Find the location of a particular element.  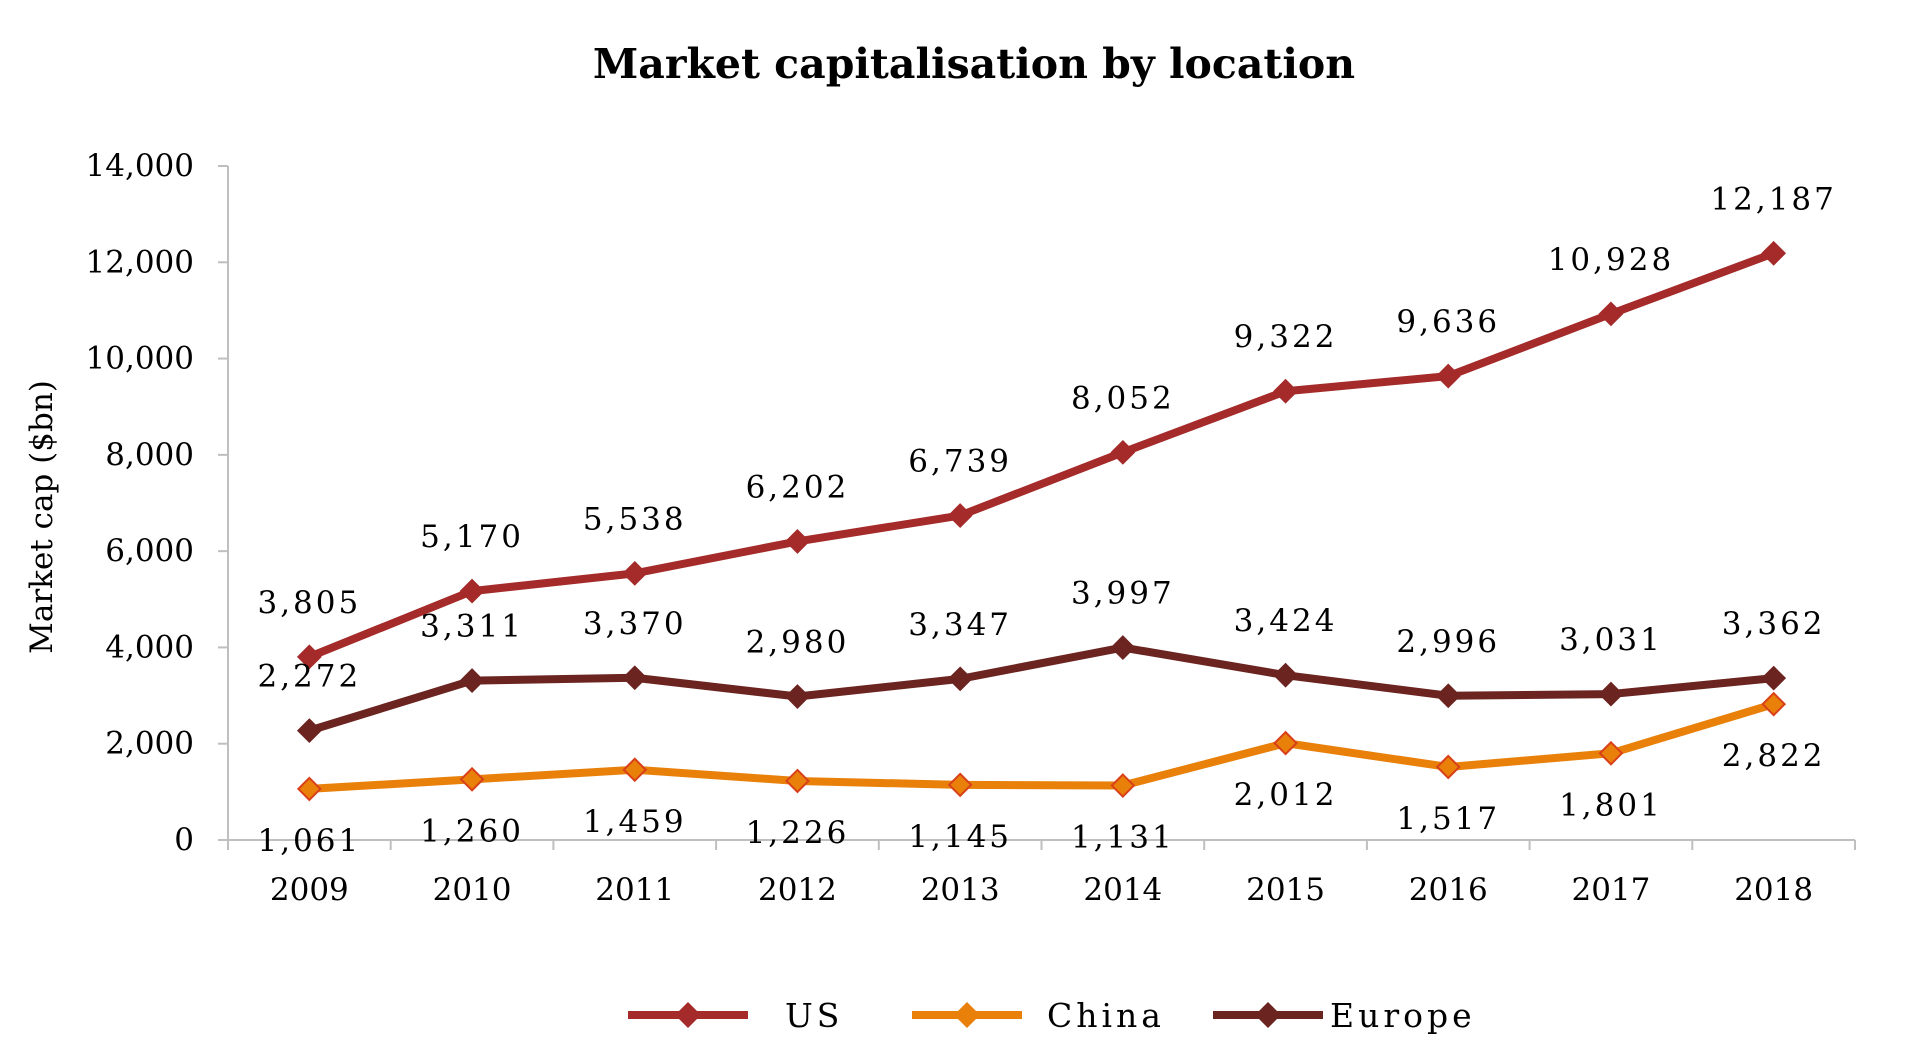

y-tick-label: 2,000 is located at coordinates (149, 744).